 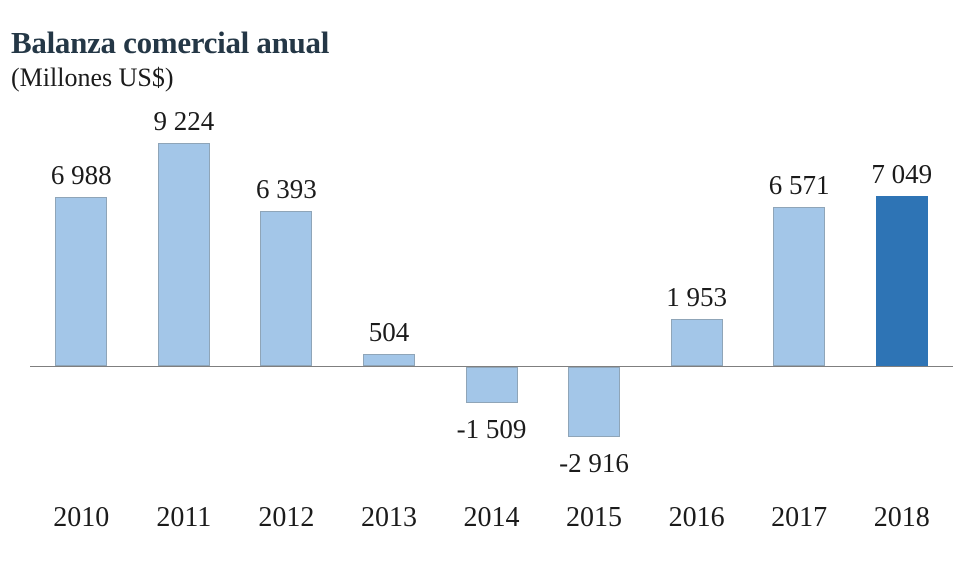 I want to click on x-axis-line, so click(x=491, y=366).